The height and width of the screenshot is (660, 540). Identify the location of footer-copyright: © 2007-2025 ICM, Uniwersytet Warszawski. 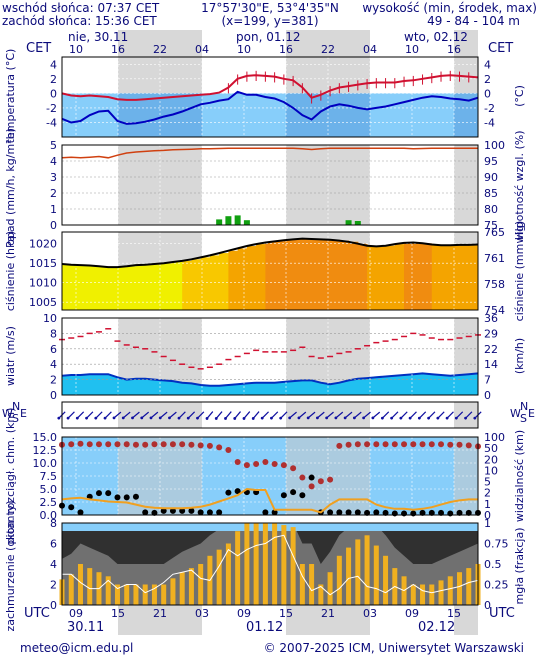
(394, 648).